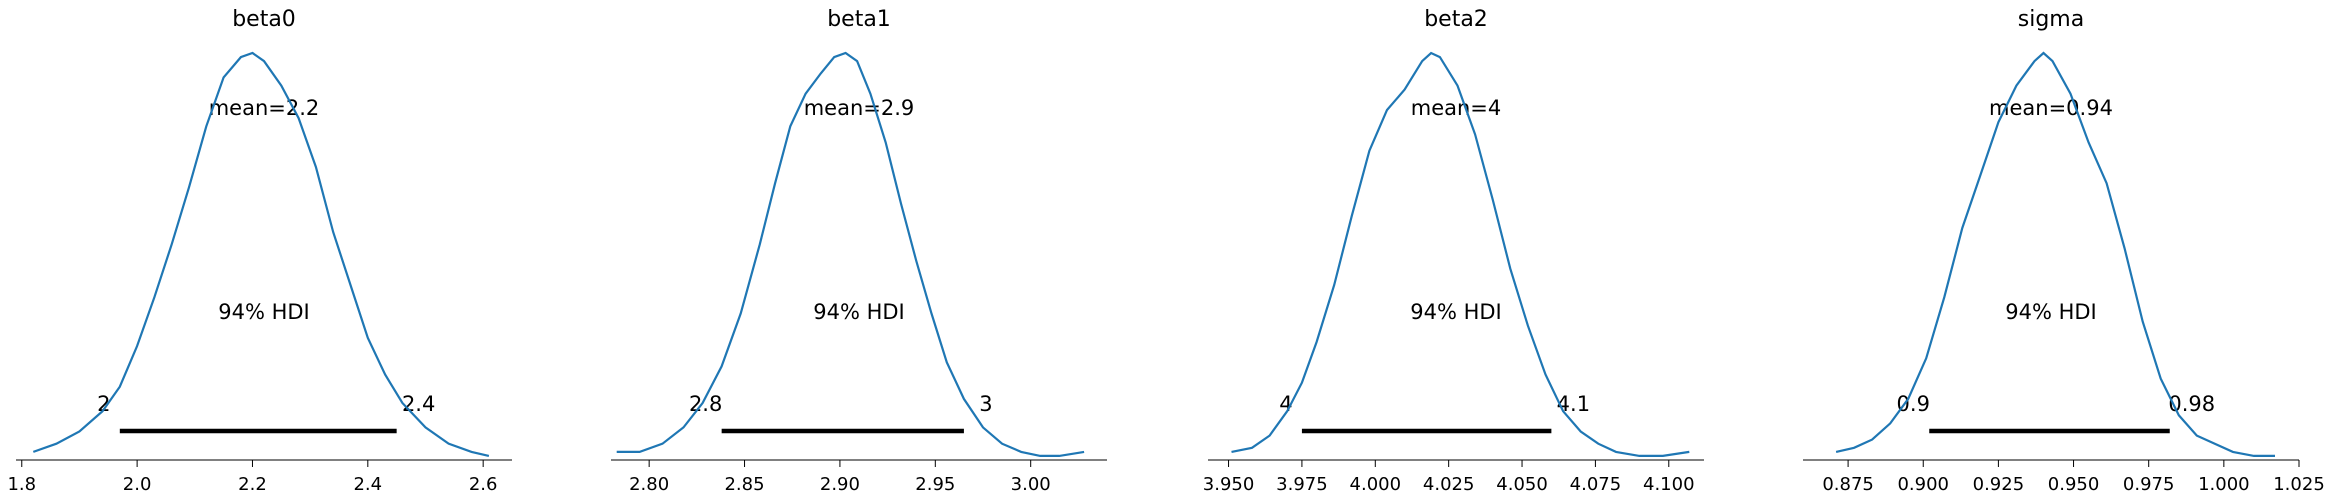 This screenshot has height=497, width=2332. I want to click on x-tick-label: 1.8, so click(21, 484).